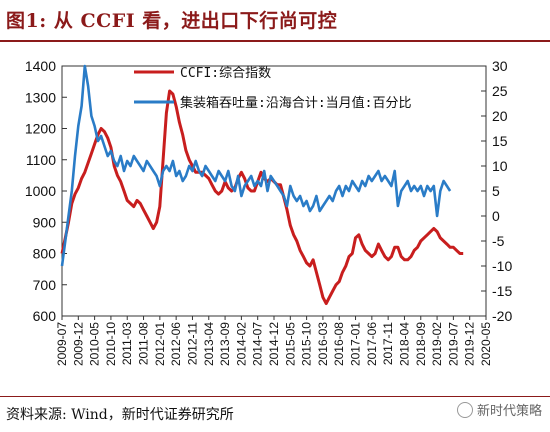  What do you see at coordinates (307, 344) in the screenshot?
I see `x-tick-label: 2015-10` at bounding box center [307, 344].